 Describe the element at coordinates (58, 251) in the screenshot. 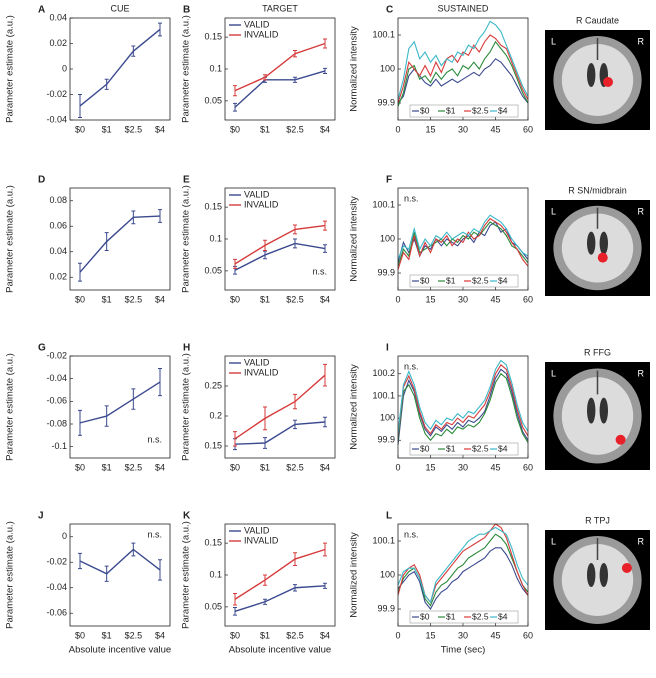

I see `y-tick-label: 0.04` at that location.